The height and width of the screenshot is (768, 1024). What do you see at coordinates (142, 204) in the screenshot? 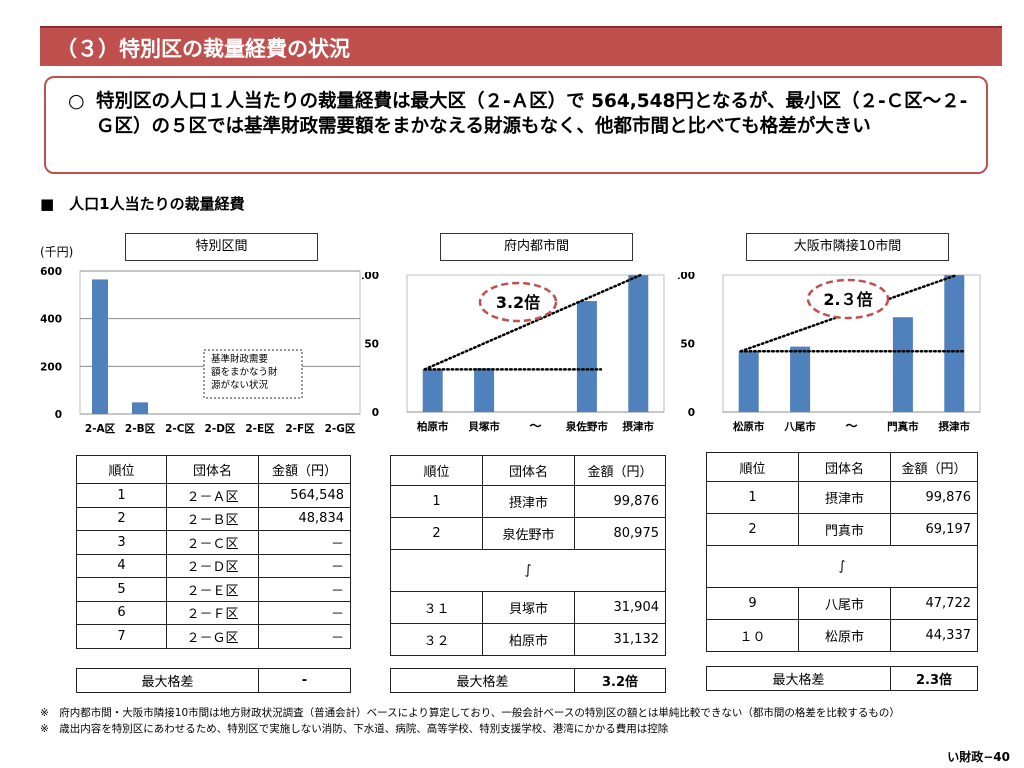
I see `section-heading: ■ 人口1人当たりの裁量経費` at bounding box center [142, 204].